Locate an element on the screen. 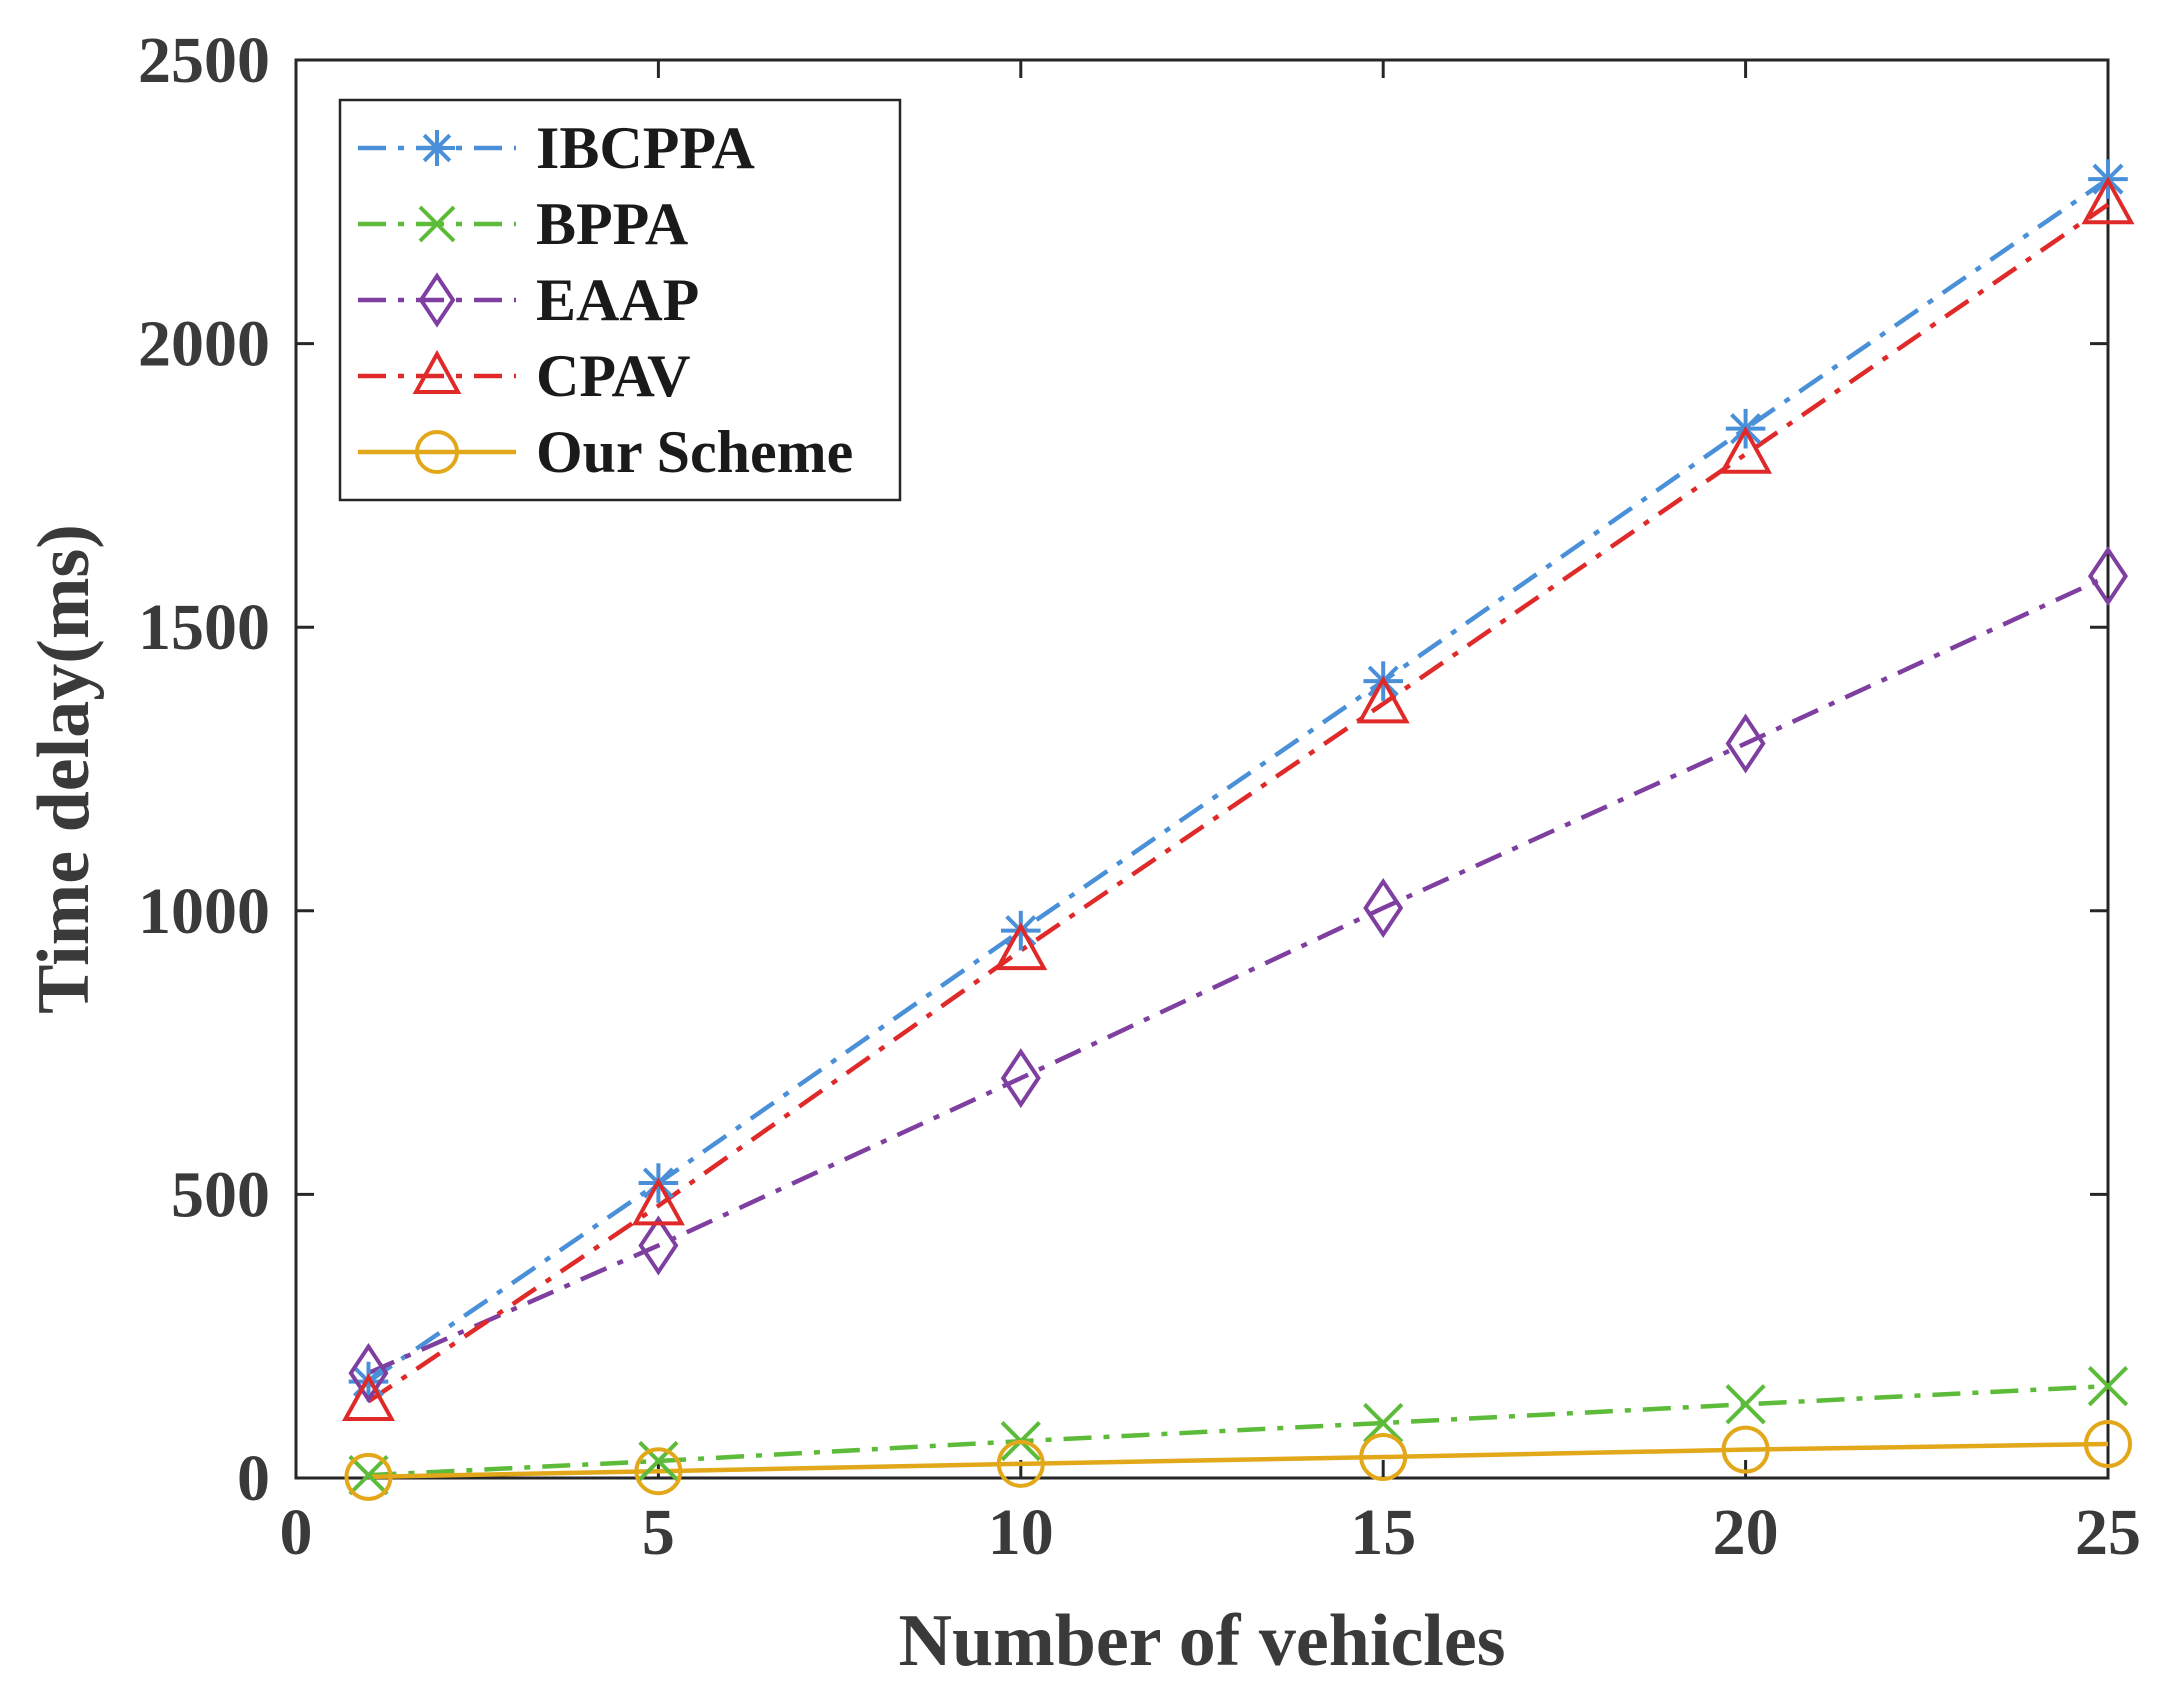 This screenshot has height=1698, width=2162. legend: IBCPPA BPPA EAAP CPAV Our Scheme is located at coordinates (620, 300).